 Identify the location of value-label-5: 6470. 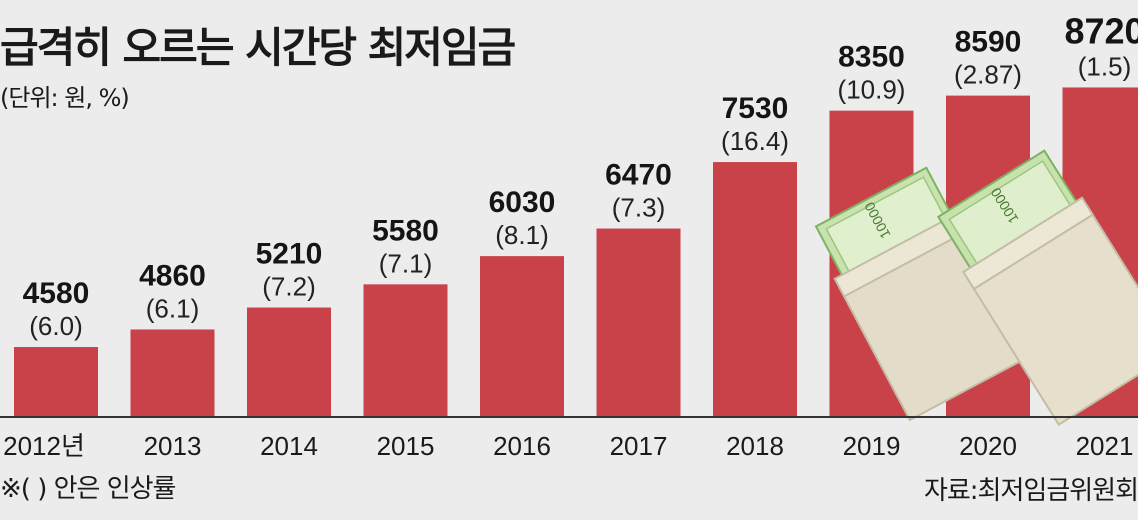
(638, 175).